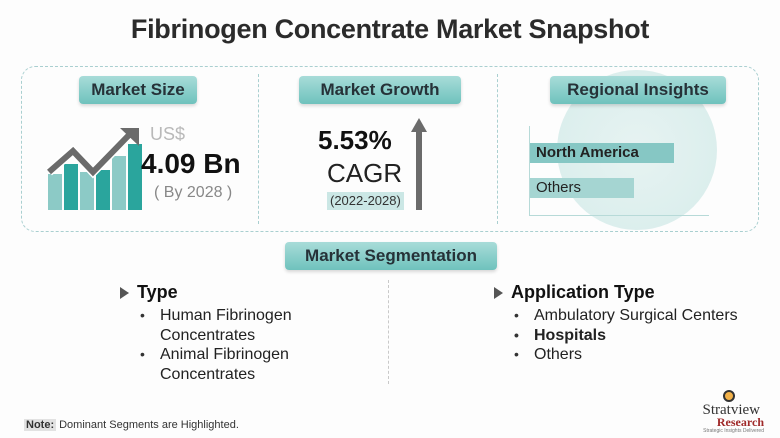 The height and width of the screenshot is (438, 780). I want to click on segment-heading-text: Application Type, so click(583, 292).